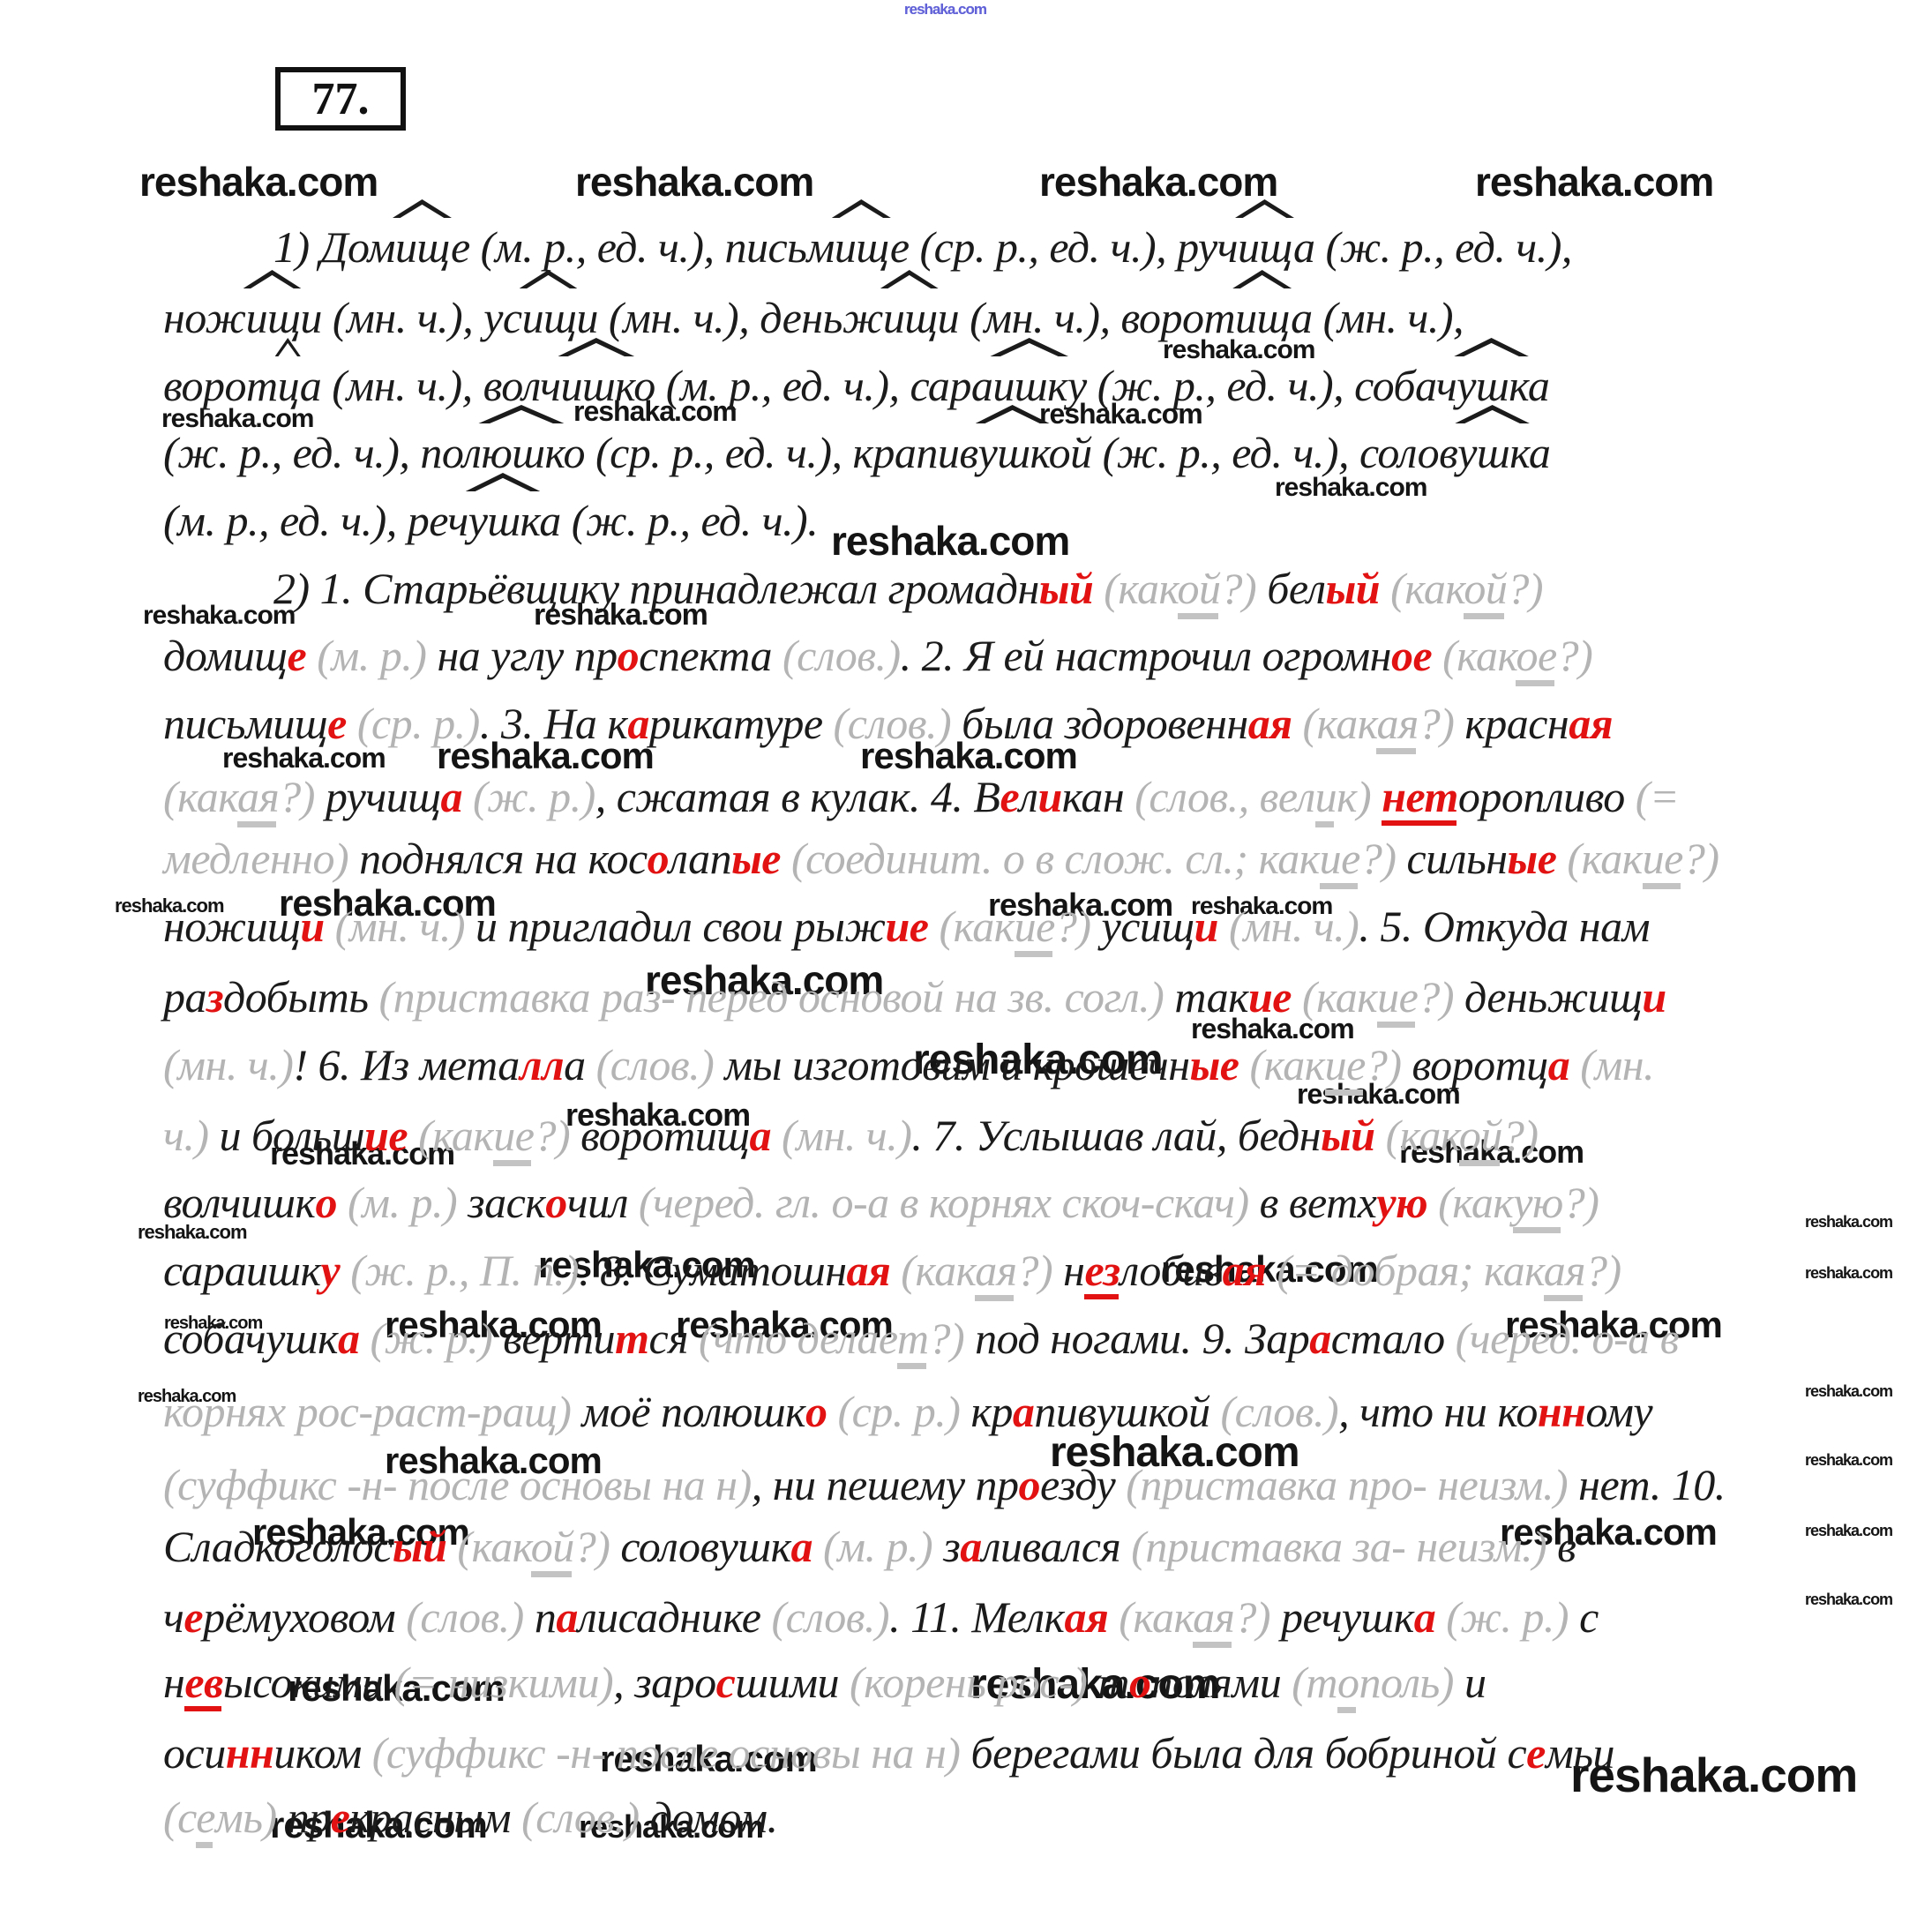 The width and height of the screenshot is (1932, 1909). Describe the element at coordinates (910, 317) in the screenshot. I see `suffix-caret-segment: ищ` at that location.